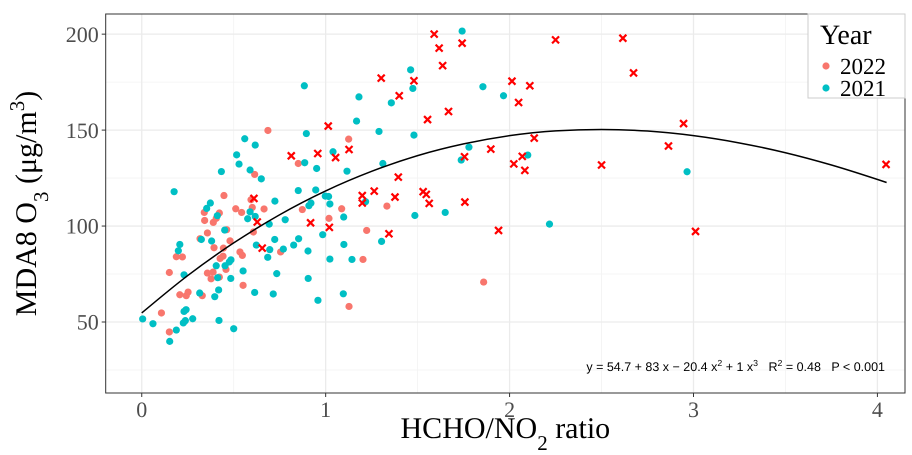  I want to click on y-tick-label: 200, so click(82, 34).